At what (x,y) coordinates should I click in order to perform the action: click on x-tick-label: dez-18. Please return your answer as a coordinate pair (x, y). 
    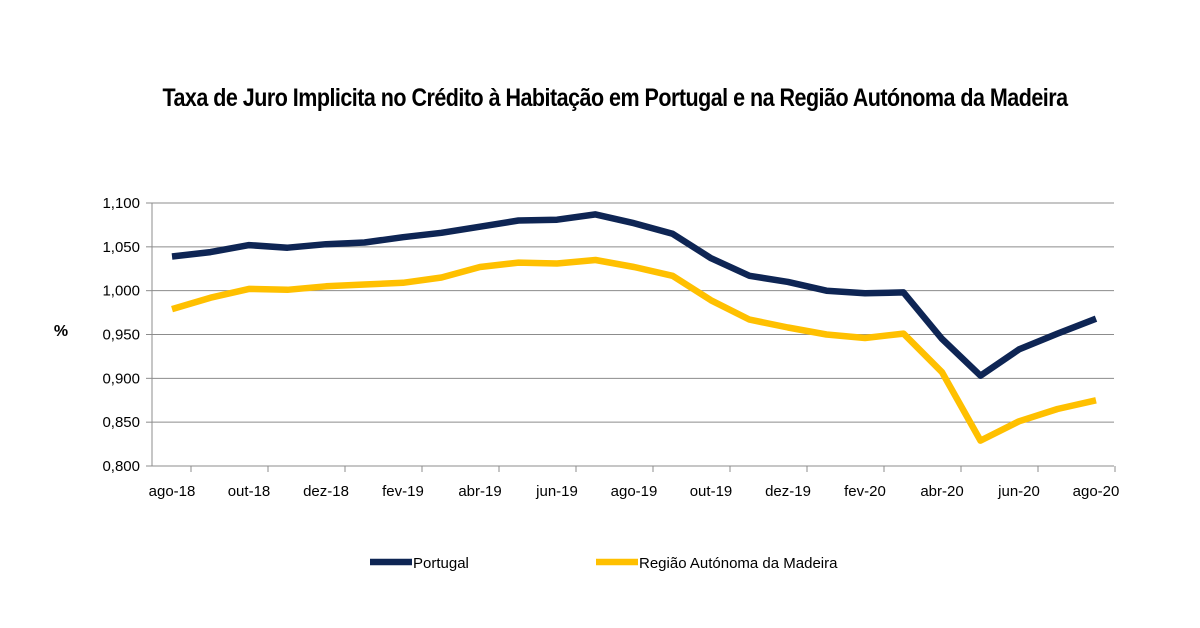
    Looking at the image, I should click on (326, 491).